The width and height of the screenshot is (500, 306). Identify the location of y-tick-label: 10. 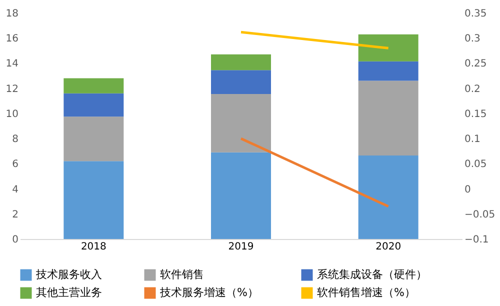
(12, 114).